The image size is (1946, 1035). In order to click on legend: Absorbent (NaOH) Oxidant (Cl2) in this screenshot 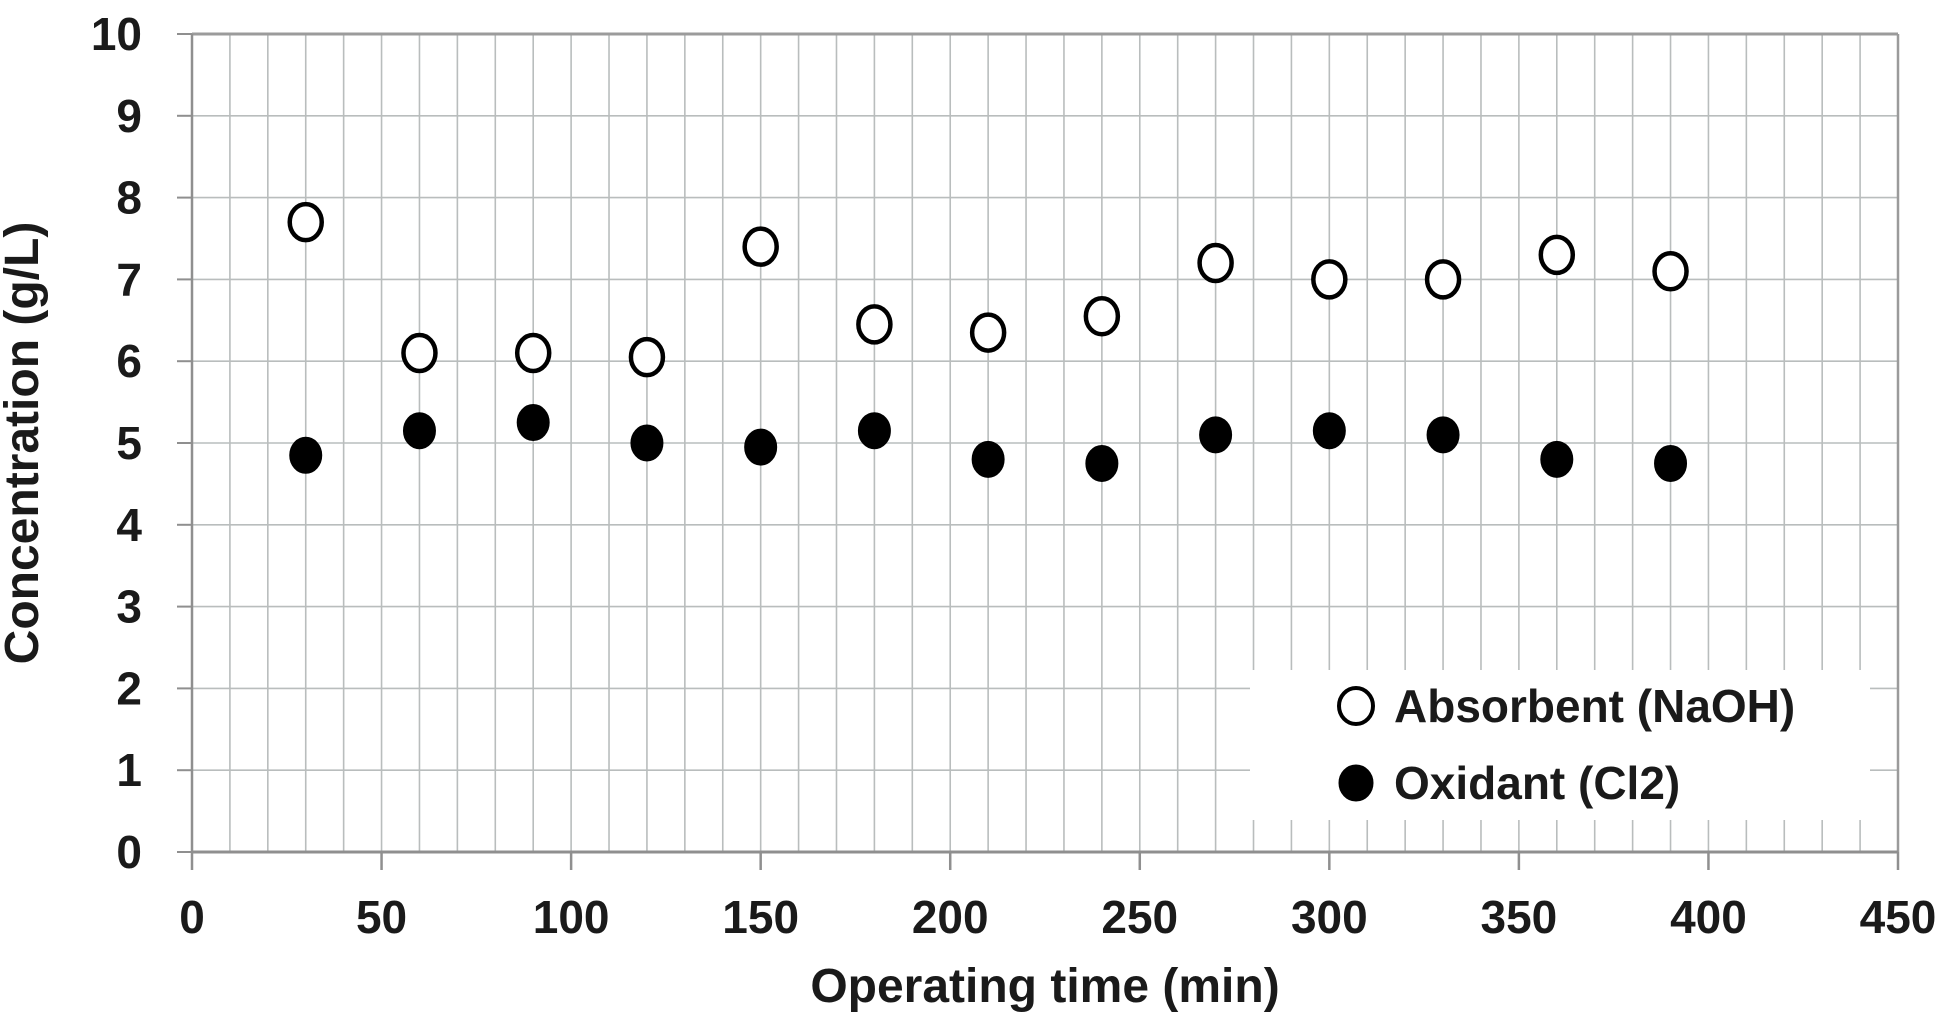, I will do `click(1566, 744)`.